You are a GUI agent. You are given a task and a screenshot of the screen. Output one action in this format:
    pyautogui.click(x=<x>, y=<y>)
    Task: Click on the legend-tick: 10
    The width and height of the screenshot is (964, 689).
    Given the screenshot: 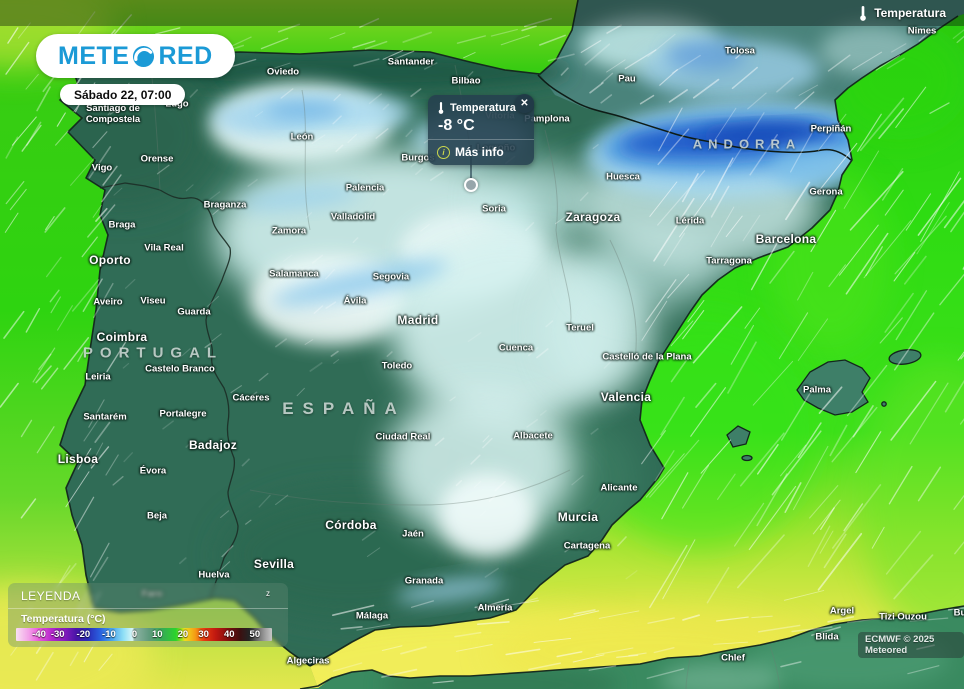 What is the action you would take?
    pyautogui.click(x=157, y=634)
    